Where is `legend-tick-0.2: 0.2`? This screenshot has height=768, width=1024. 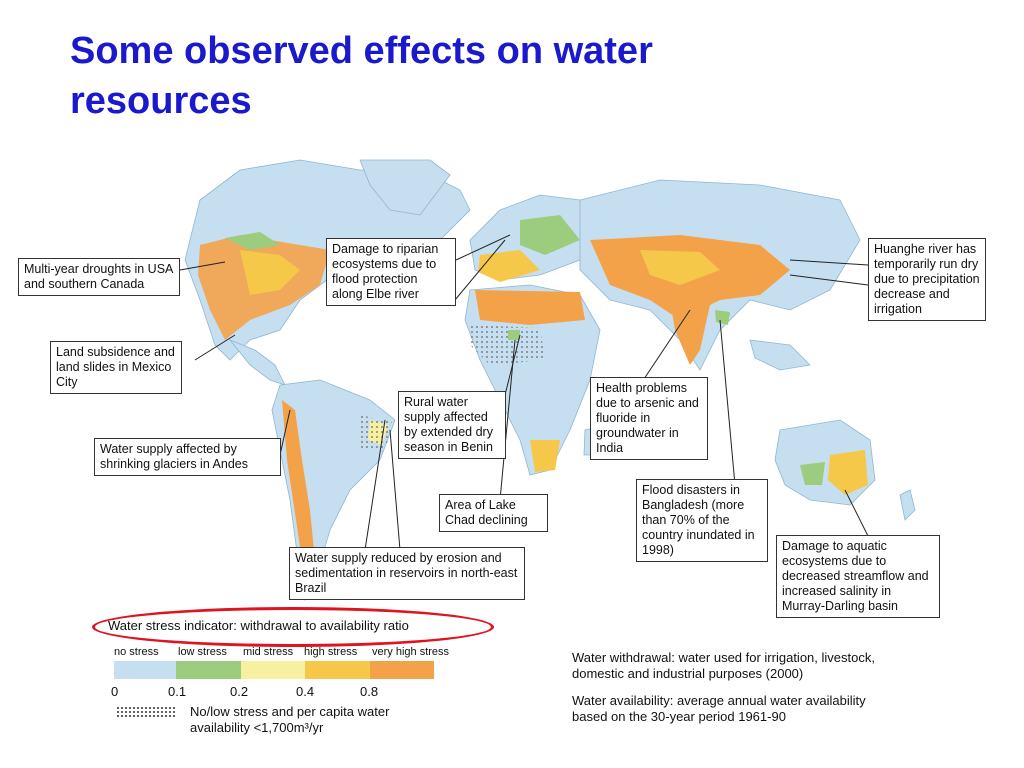
legend-tick-0.2: 0.2 is located at coordinates (239, 691).